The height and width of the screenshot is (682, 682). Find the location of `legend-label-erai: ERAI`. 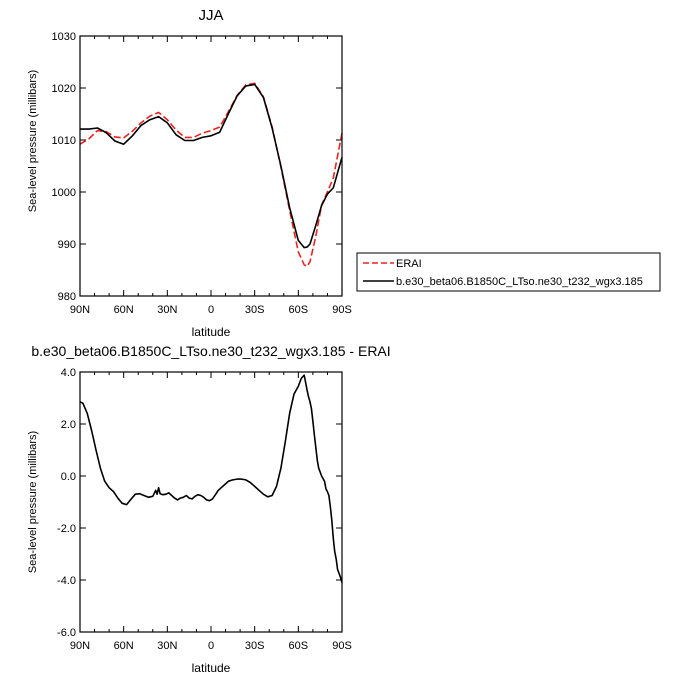

legend-label-erai: ERAI is located at coordinates (409, 264).